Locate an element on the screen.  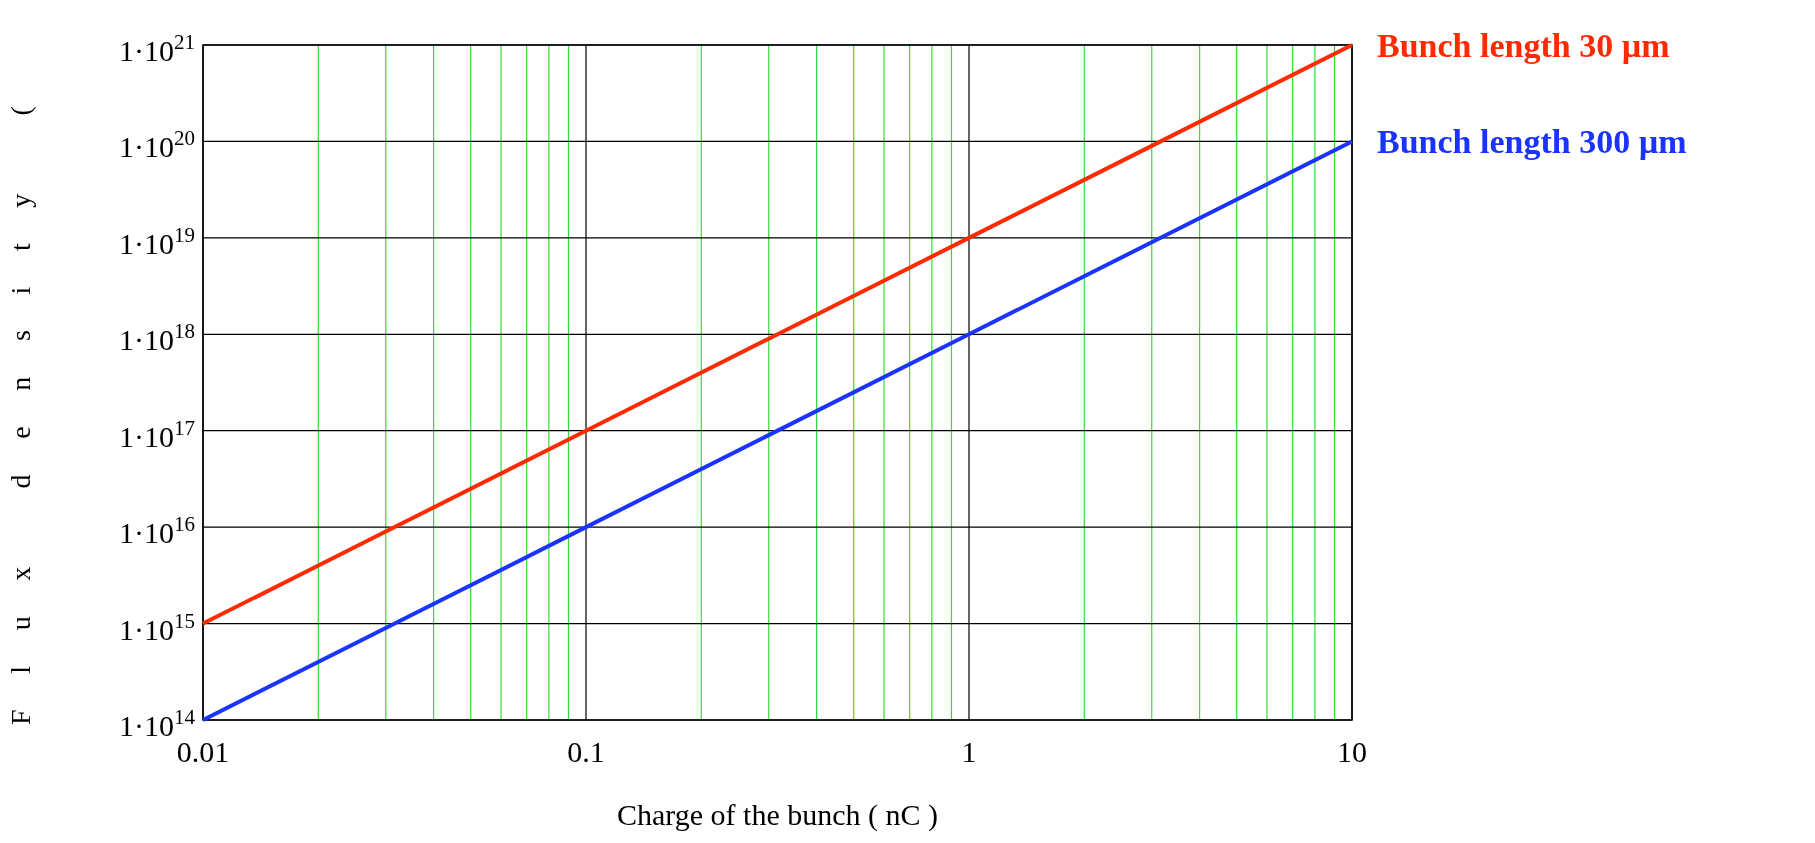
y-tick-label: 1·10$^{18}$ is located at coordinates (157, 338).